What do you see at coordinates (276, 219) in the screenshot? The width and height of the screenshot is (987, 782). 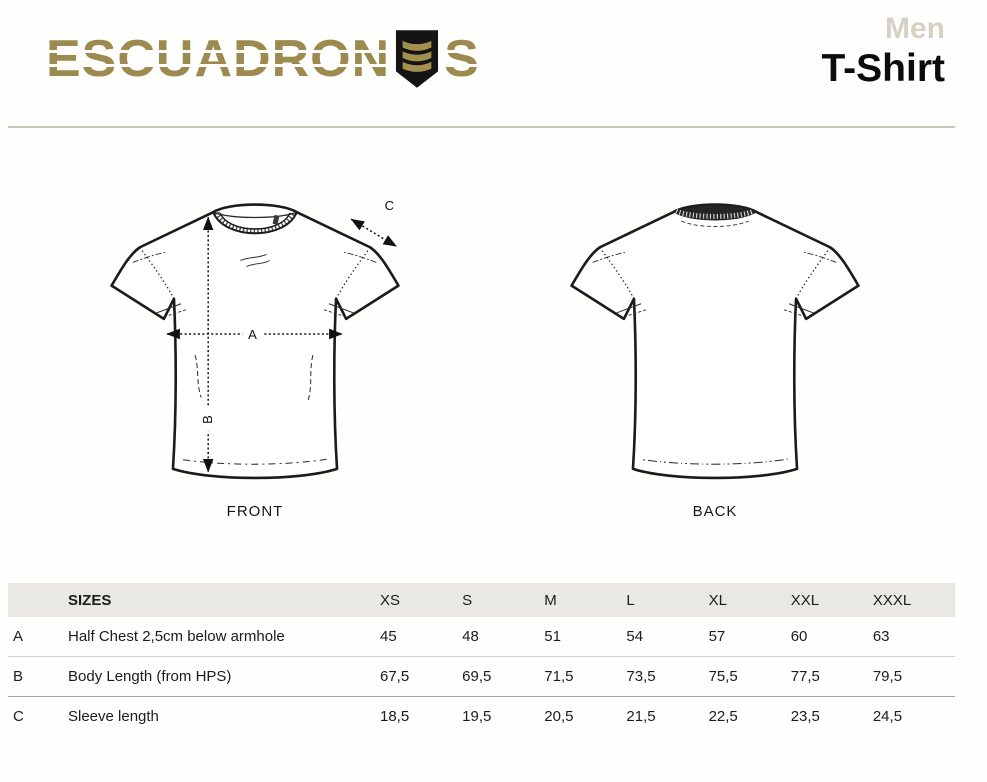 I see `collar-tag` at bounding box center [276, 219].